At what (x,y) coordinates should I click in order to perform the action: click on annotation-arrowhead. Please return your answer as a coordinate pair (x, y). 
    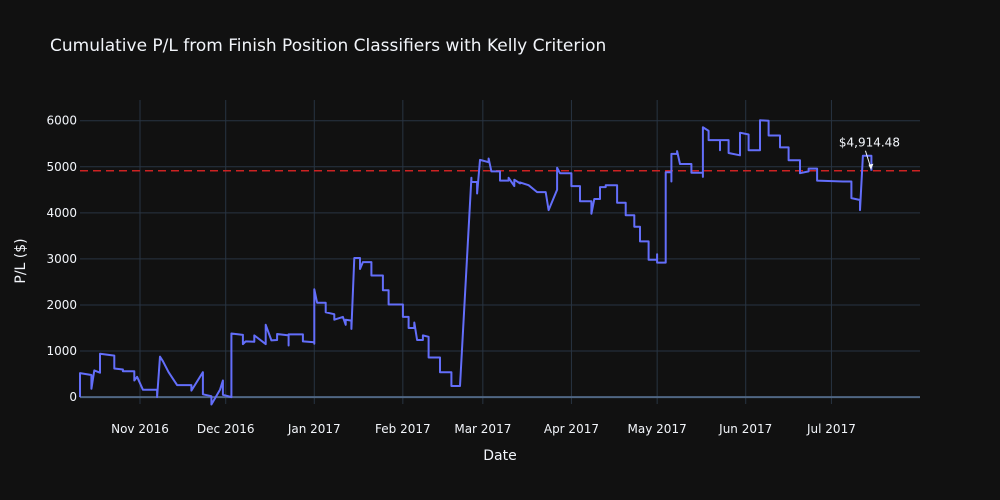
    Looking at the image, I should click on (871, 166).